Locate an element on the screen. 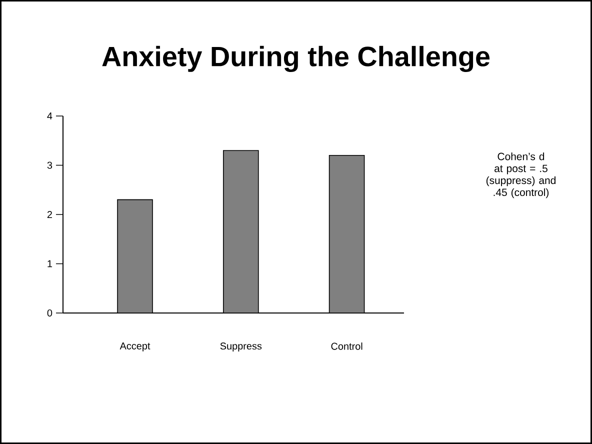 The width and height of the screenshot is (592, 444). chart-title: Anxiety During the Challenge is located at coordinates (296, 59).